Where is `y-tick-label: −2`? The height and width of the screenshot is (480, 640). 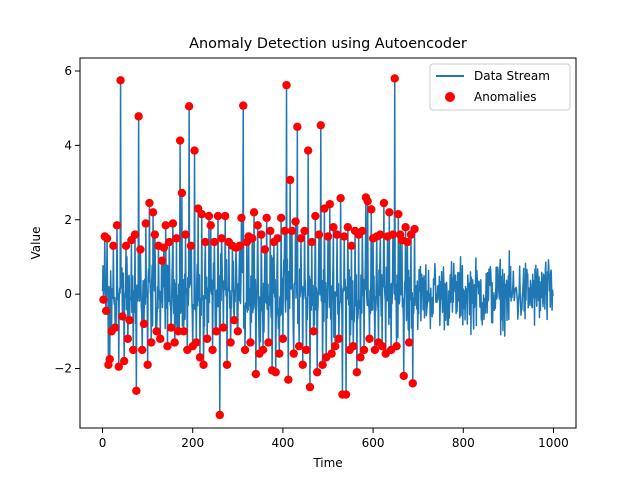
y-tick-label: −2 is located at coordinates (63, 369).